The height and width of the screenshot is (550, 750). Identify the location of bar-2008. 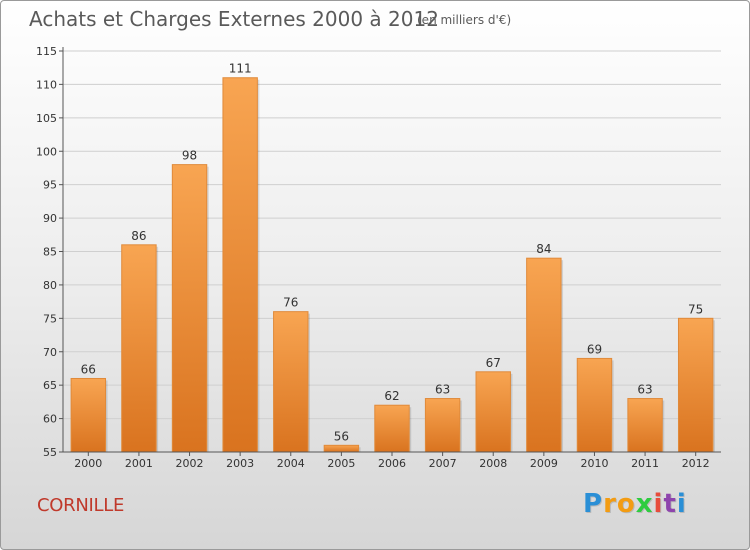
(493, 412).